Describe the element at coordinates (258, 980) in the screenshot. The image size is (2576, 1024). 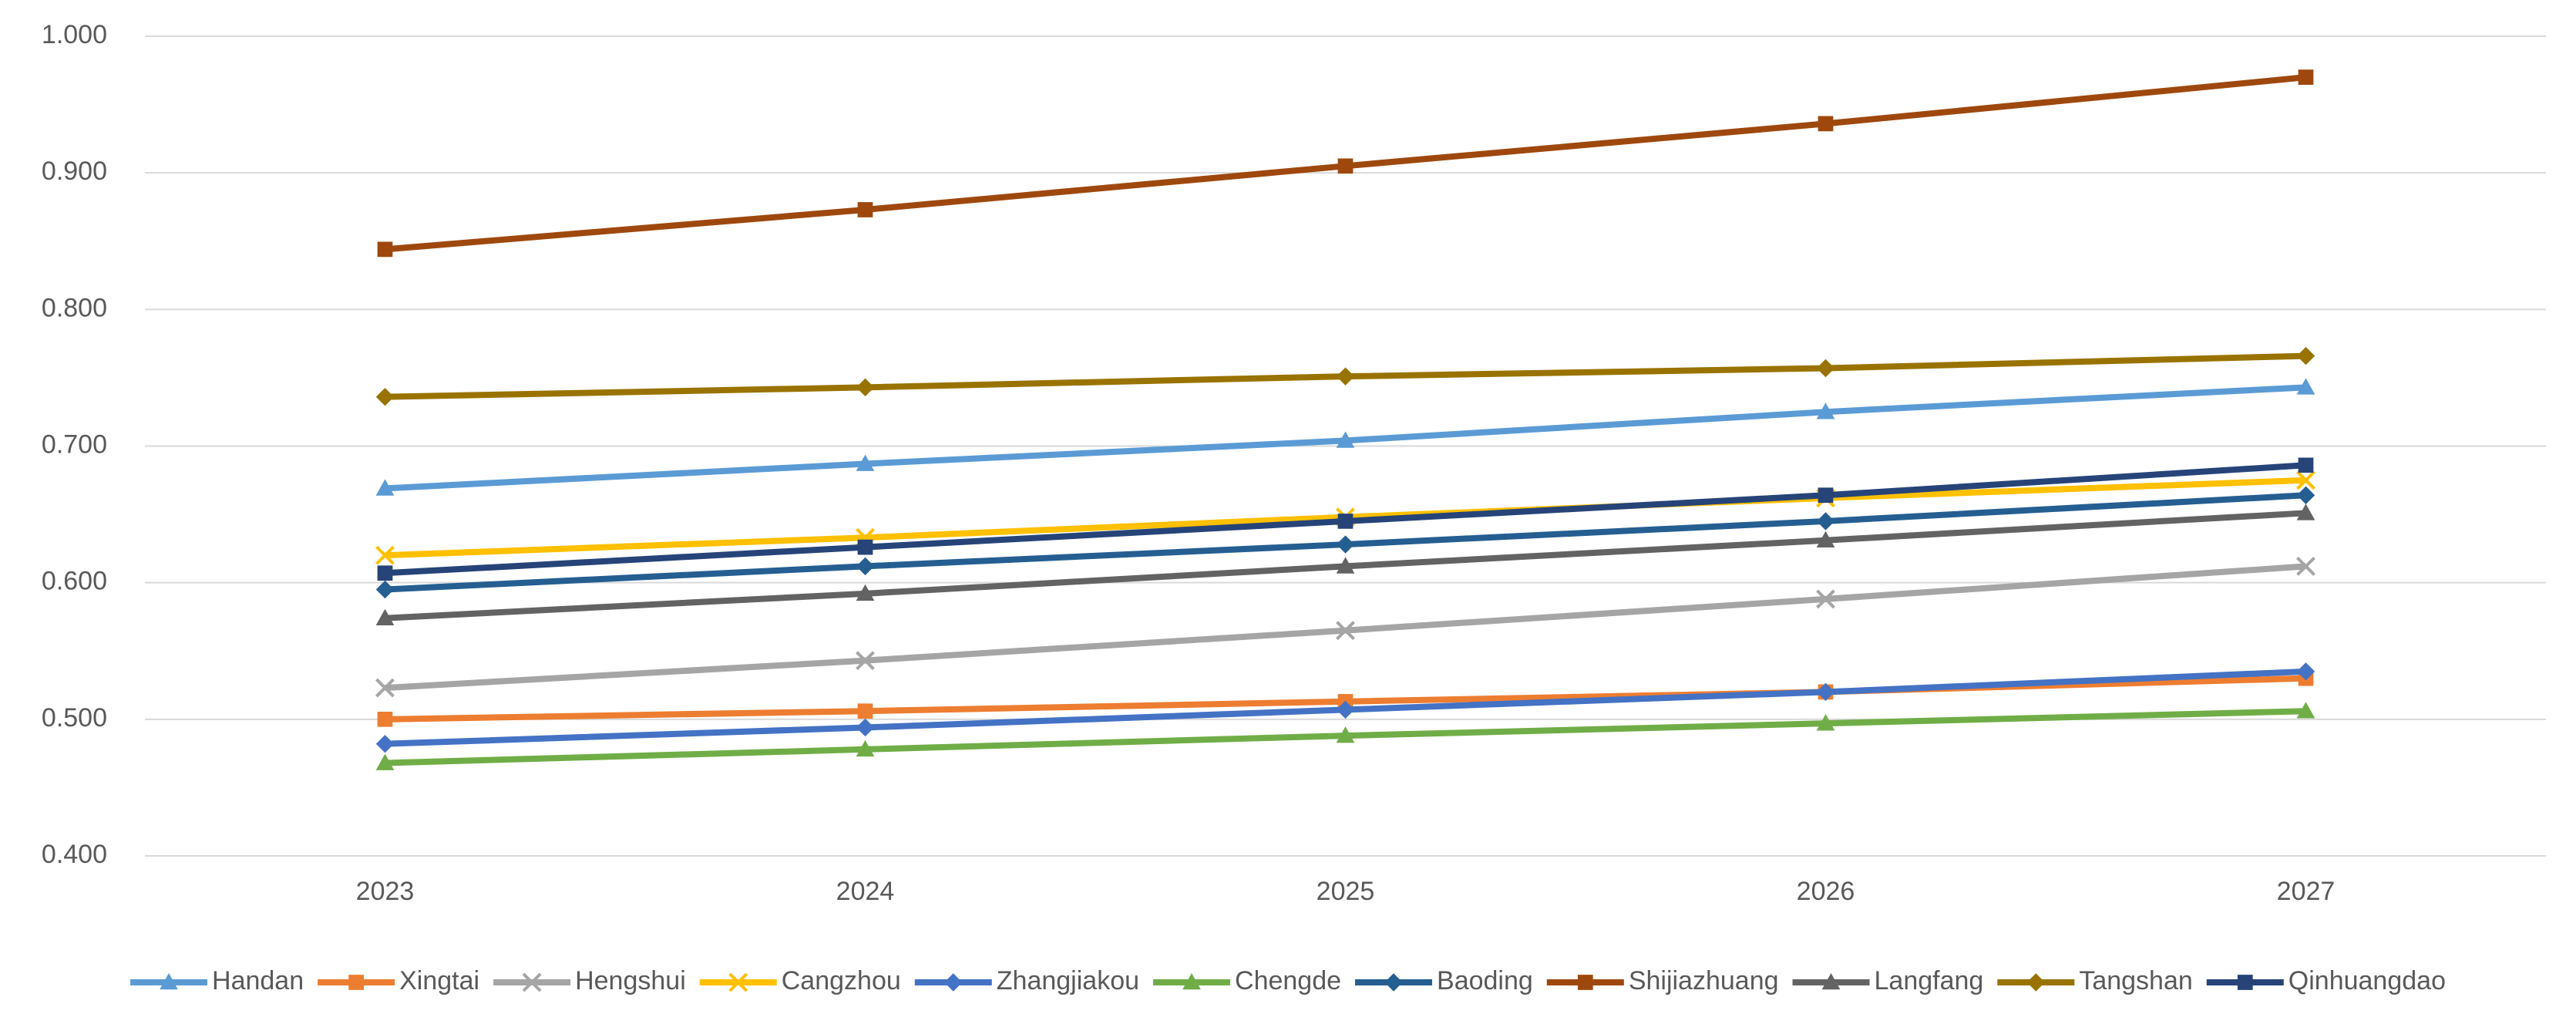
I see `legend-label: Handan` at that location.